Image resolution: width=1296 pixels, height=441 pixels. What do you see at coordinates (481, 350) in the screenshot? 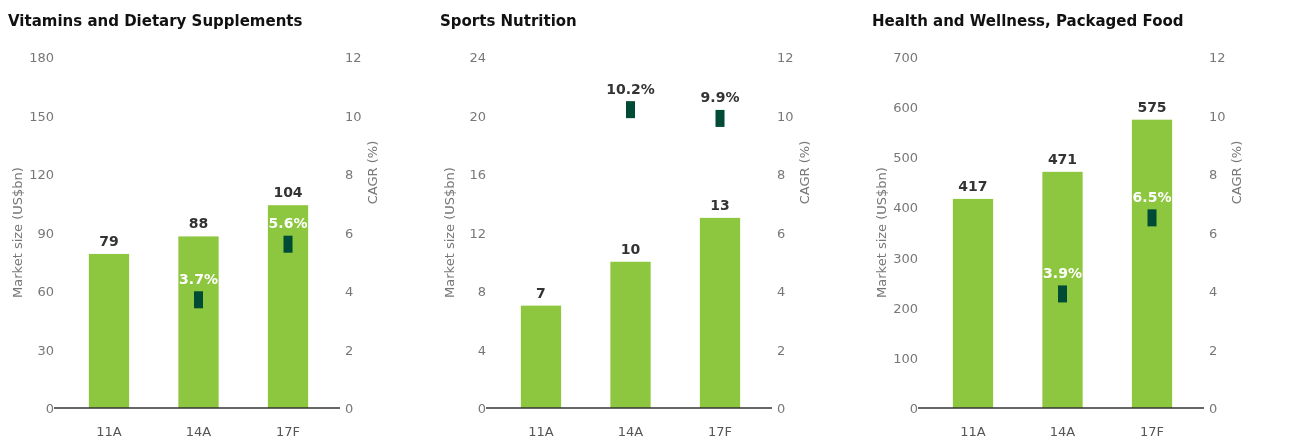
I see `y-tick-label: 4` at bounding box center [481, 350].